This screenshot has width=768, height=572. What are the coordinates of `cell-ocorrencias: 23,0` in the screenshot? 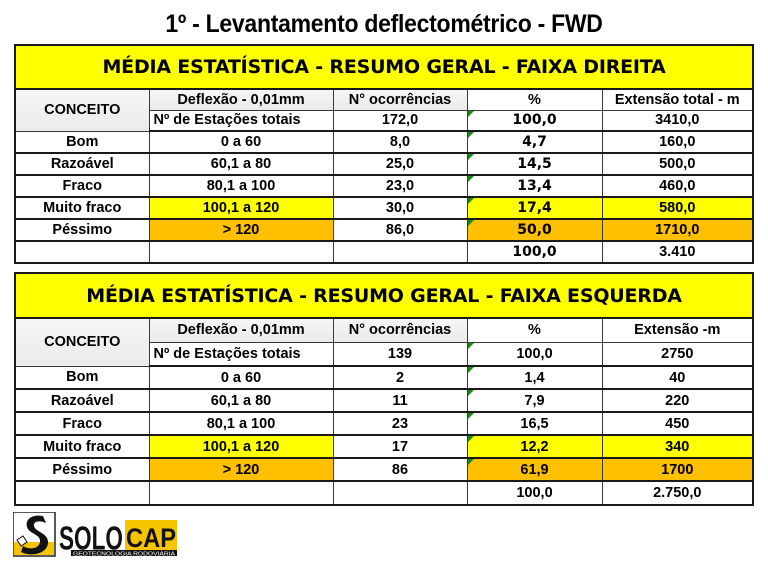 It's located at (400, 186).